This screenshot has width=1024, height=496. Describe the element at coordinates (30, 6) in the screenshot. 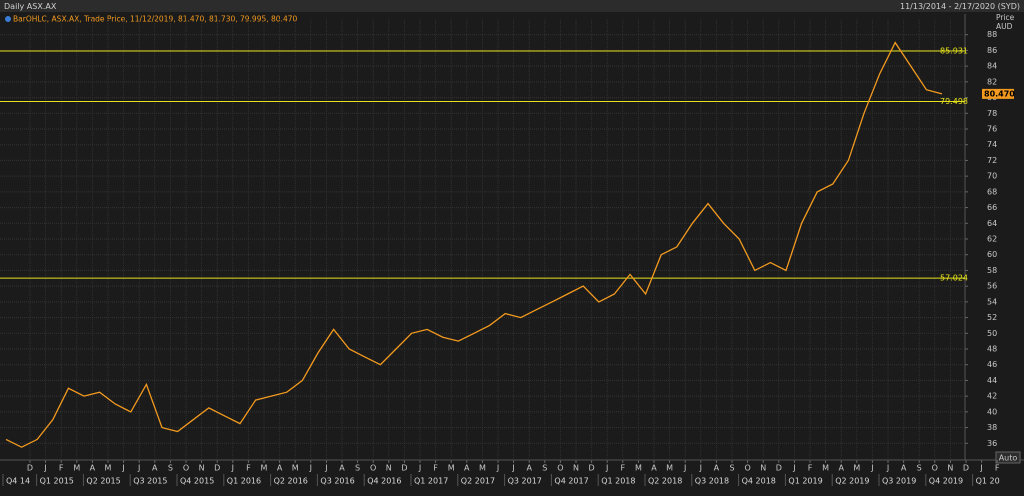

I see `chart-title: Daily ASX.AX` at that location.